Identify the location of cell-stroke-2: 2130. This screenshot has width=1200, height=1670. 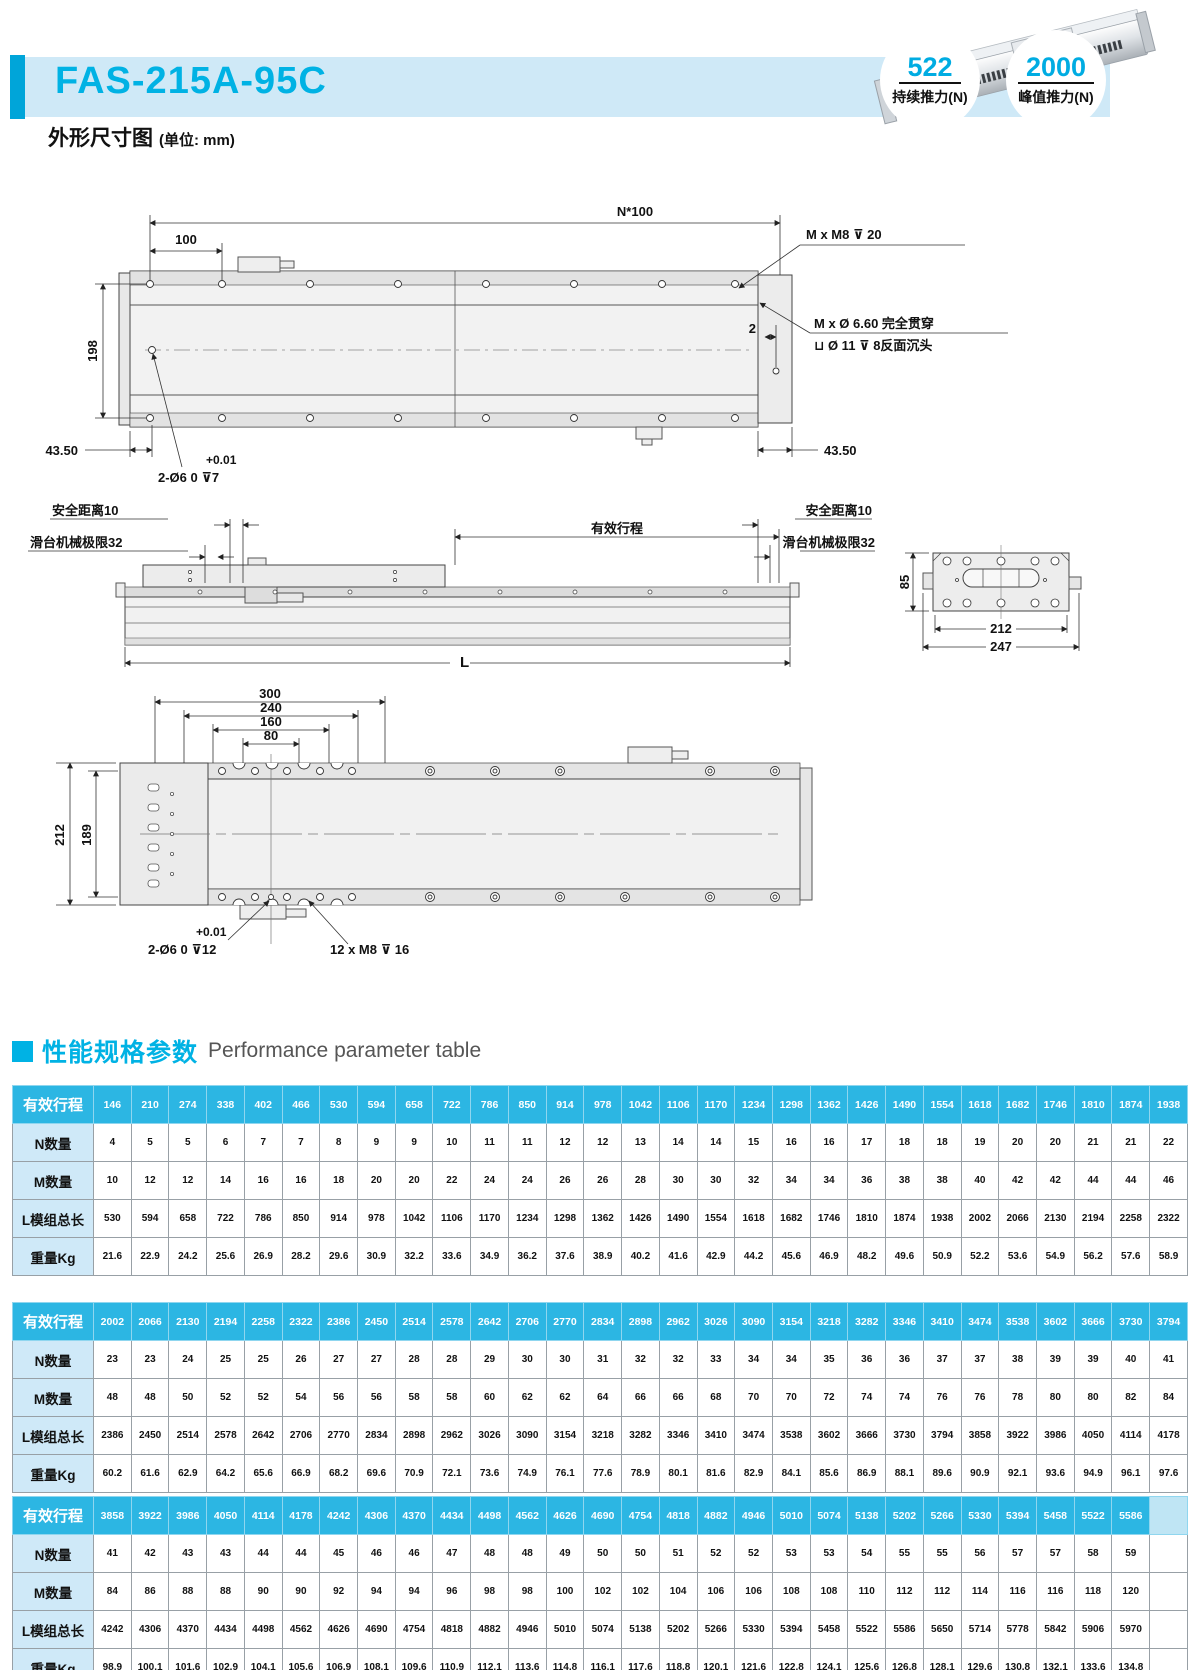
(188, 1321).